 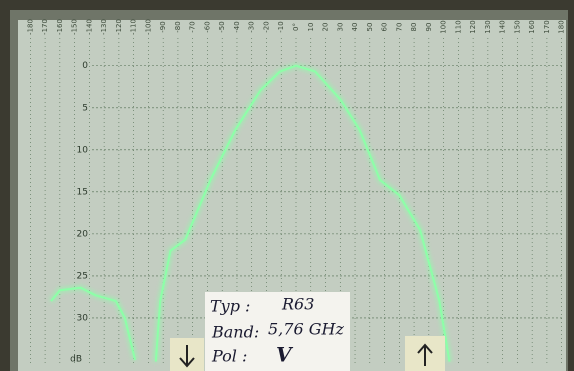 What do you see at coordinates (281, 26) in the screenshot?
I see `x-tick-label: -10` at bounding box center [281, 26].